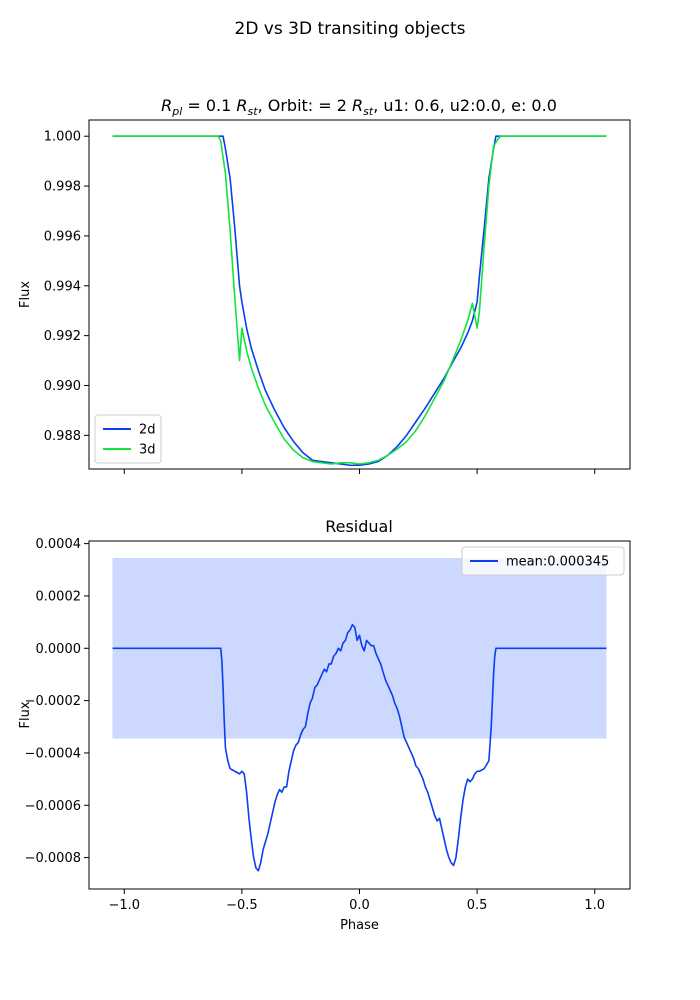  I want to click on legend-entry: 3d, so click(147, 450).